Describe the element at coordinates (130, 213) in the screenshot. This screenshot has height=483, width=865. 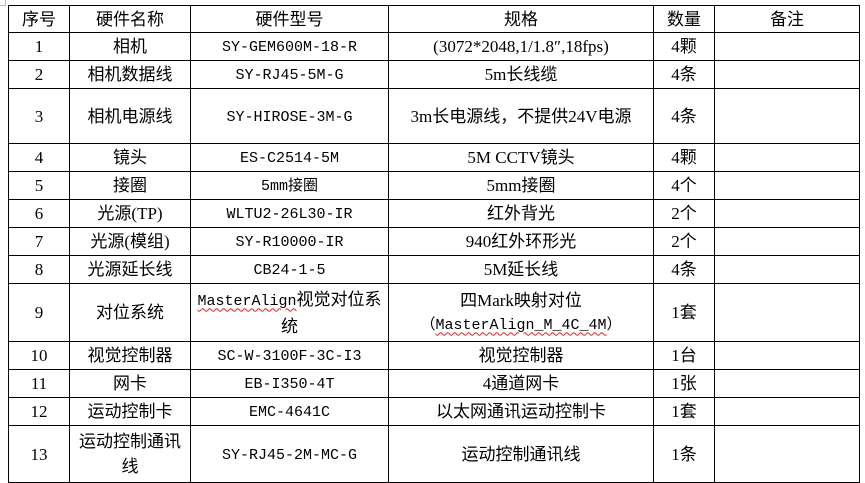
I see `cell-text: 光源(TP)` at that location.